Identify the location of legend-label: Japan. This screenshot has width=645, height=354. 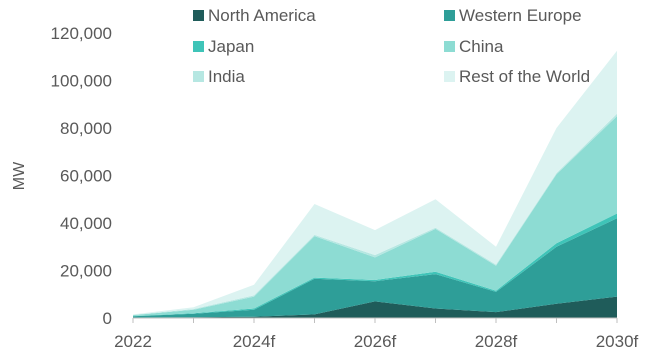
(231, 46).